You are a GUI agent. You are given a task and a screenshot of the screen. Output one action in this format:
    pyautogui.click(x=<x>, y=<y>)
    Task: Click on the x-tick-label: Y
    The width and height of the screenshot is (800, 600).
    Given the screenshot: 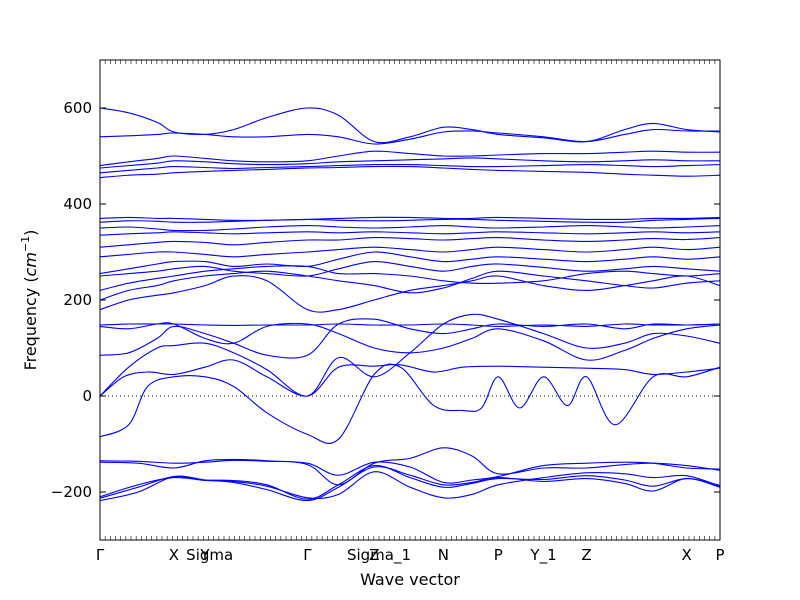 What is the action you would take?
    pyautogui.click(x=204, y=555)
    